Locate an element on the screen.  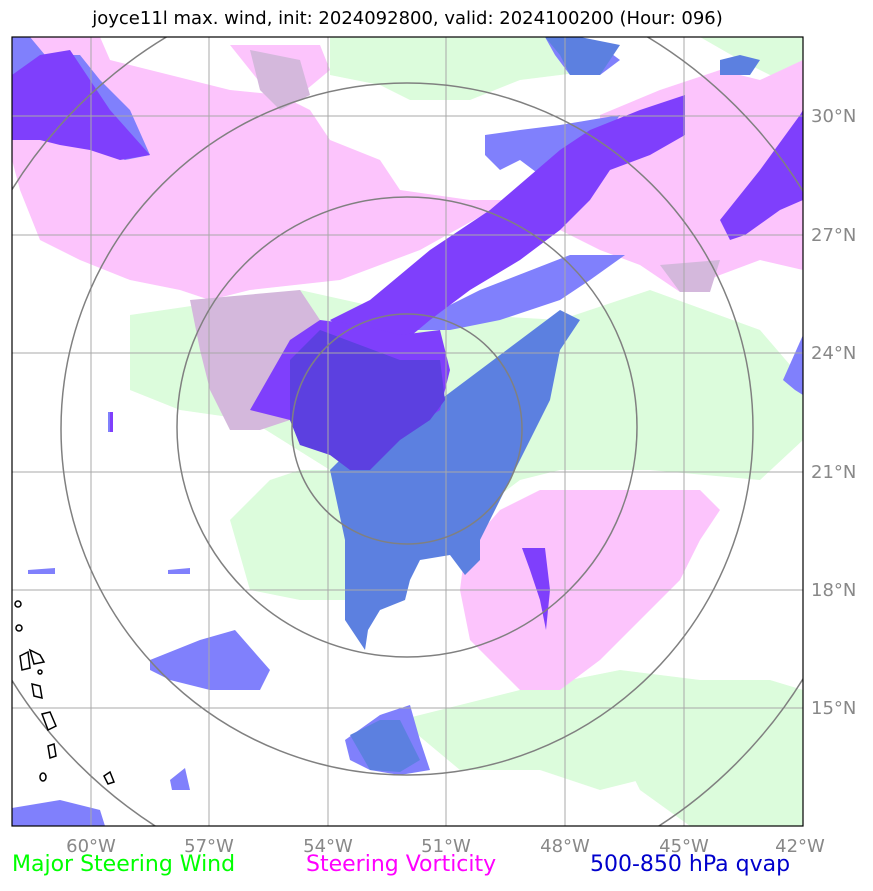
lat-tick-label: 27°N is located at coordinates (833, 235).